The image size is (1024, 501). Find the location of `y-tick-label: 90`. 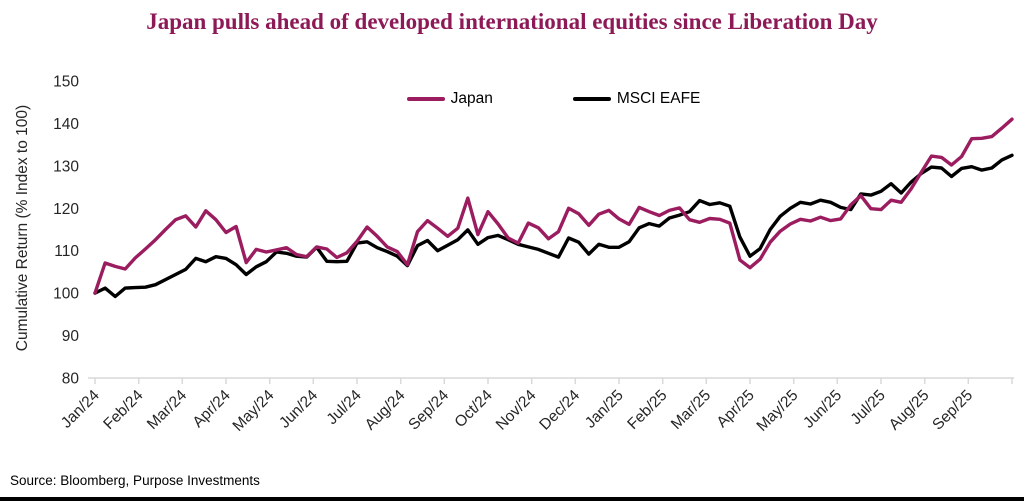

y-tick-label: 90 is located at coordinates (71, 336).